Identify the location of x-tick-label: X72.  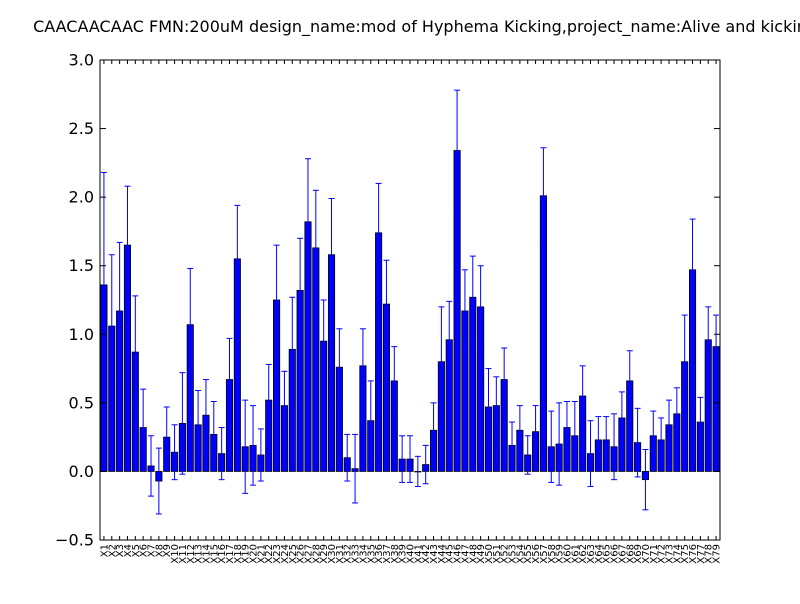
(662, 554).